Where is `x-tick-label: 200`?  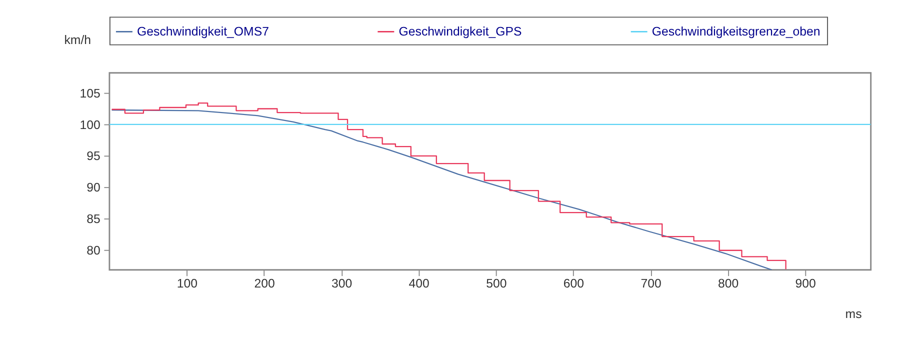 x-tick-label: 200 is located at coordinates (264, 283).